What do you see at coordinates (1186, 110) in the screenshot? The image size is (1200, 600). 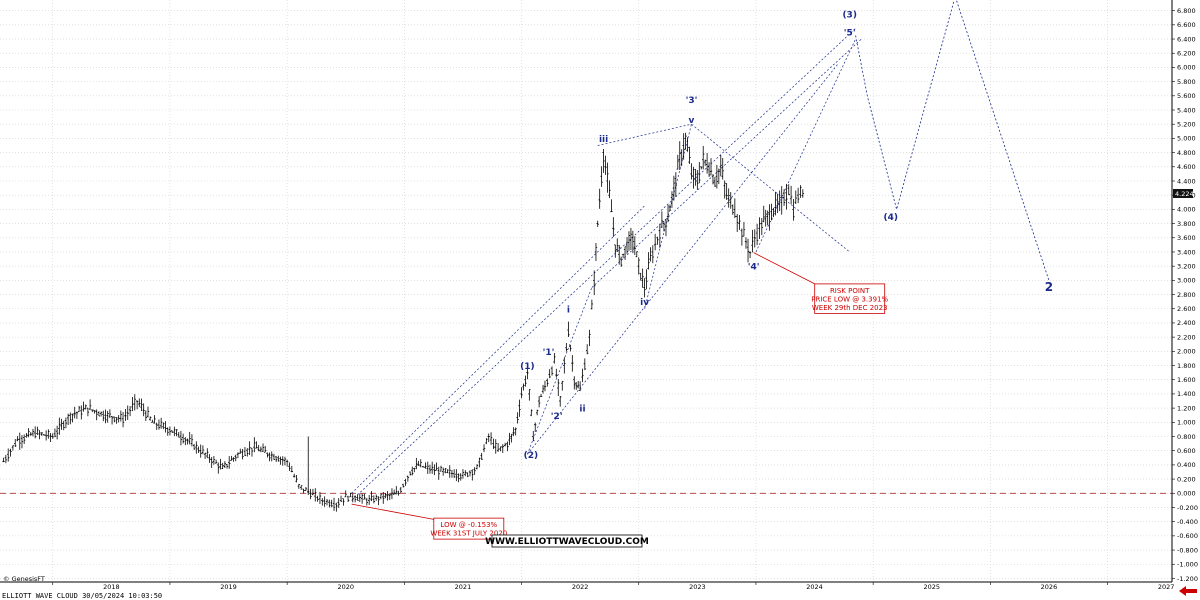 I see `y-tick-label: 5.400` at bounding box center [1186, 110].